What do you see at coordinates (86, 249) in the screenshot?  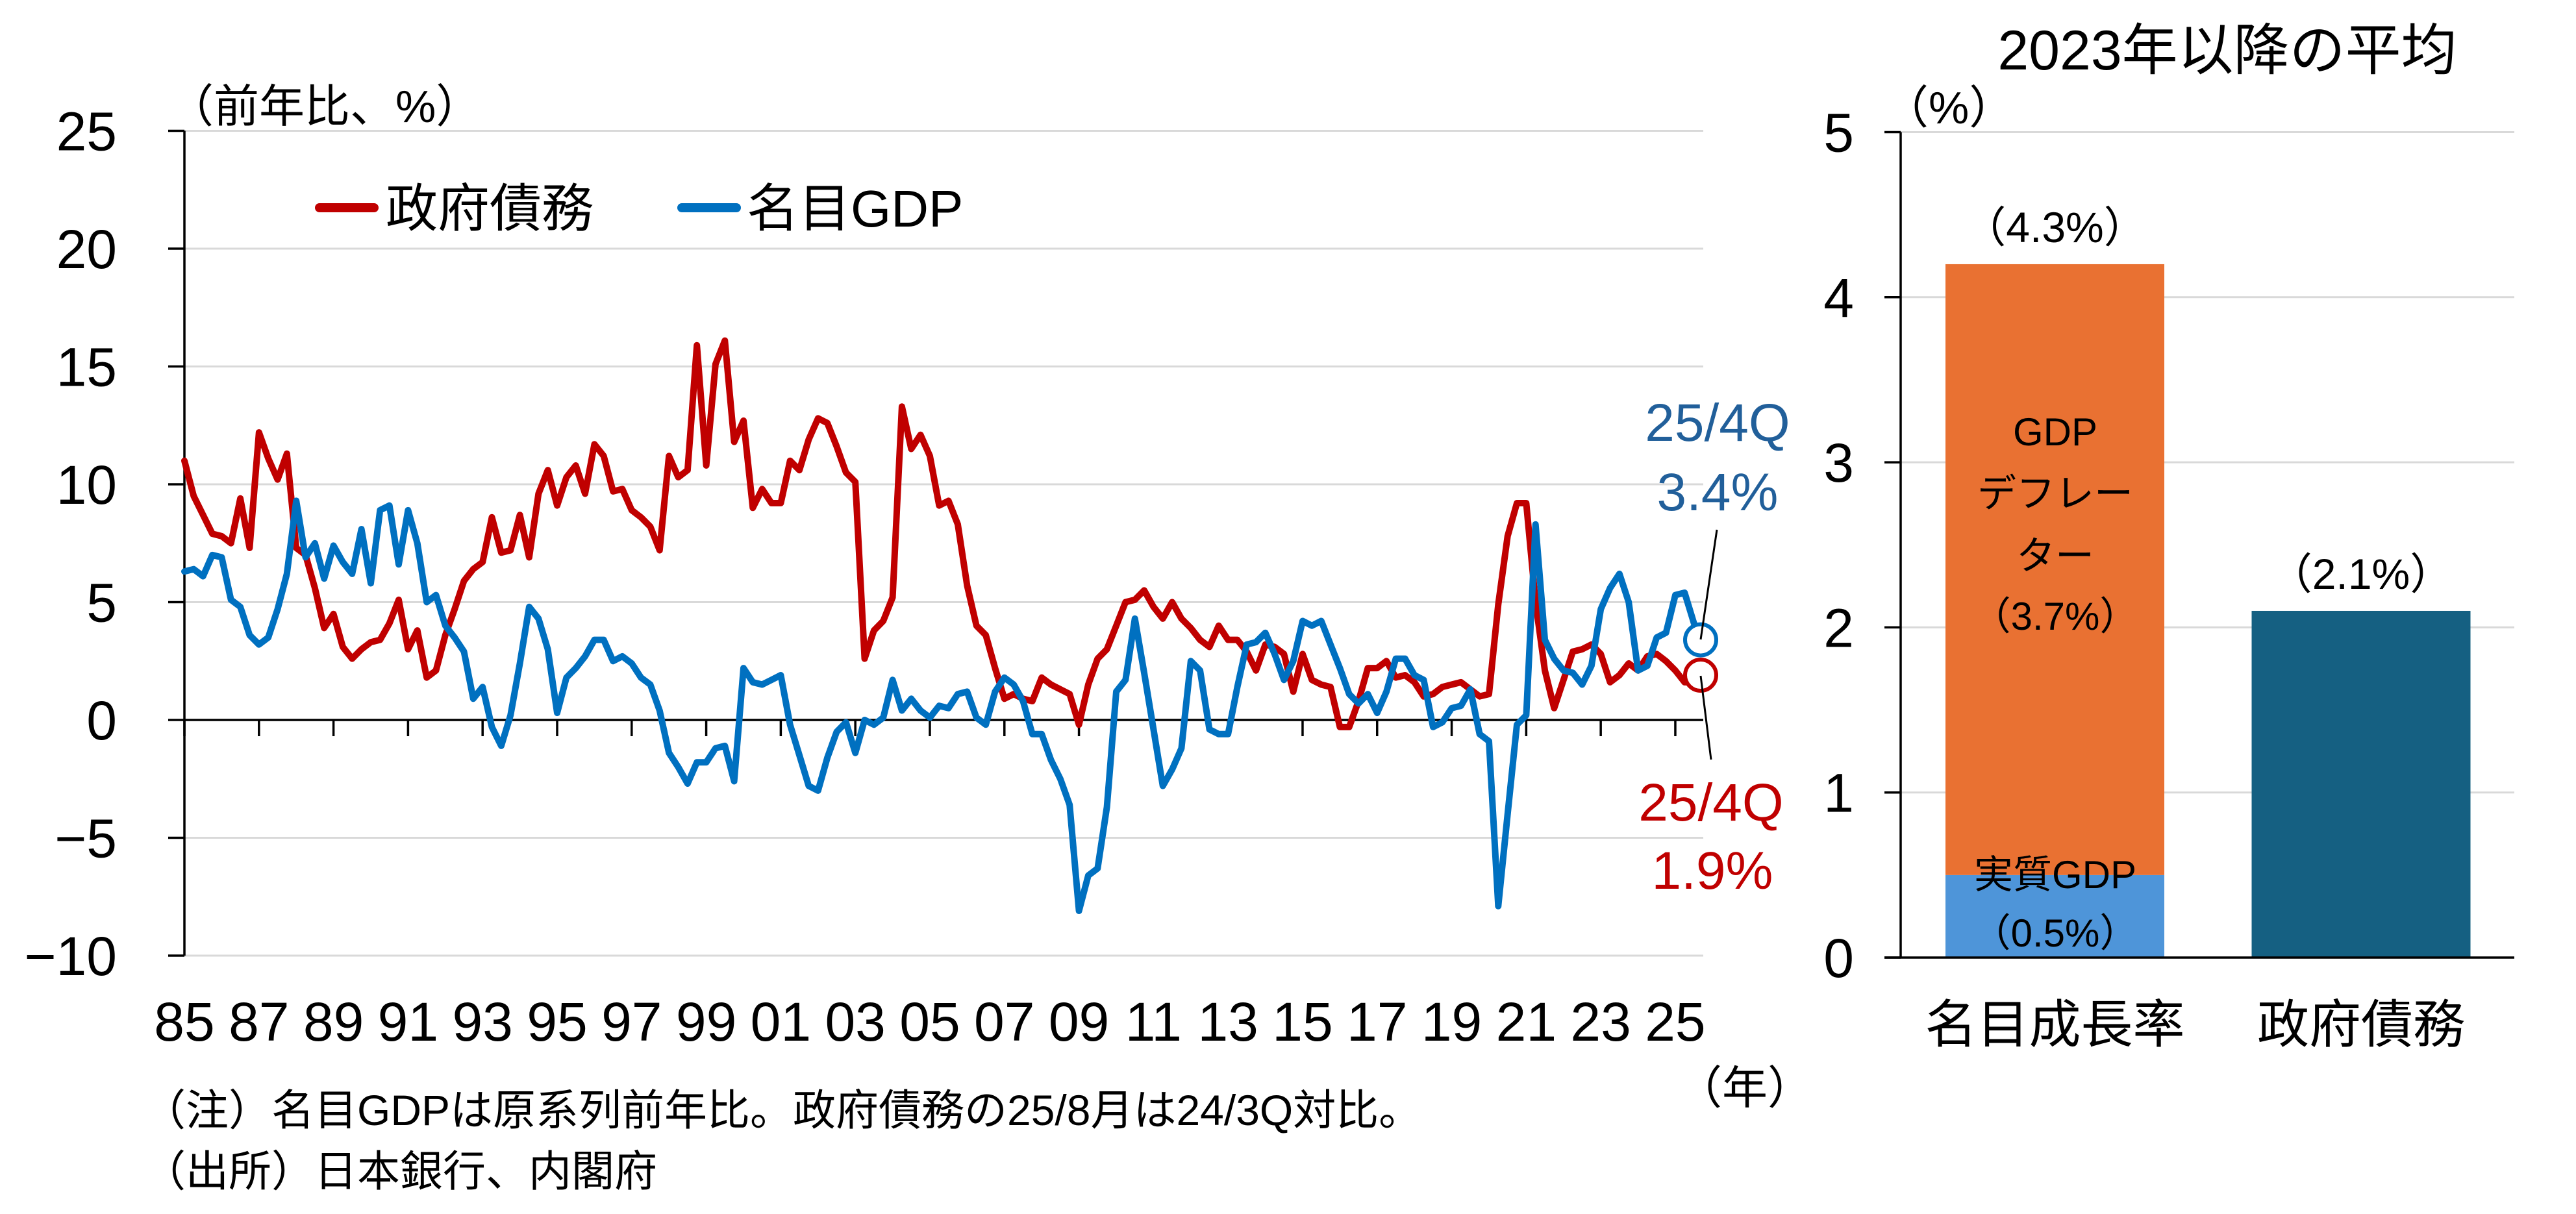 I see `y-tick-label: 20` at bounding box center [86, 249].